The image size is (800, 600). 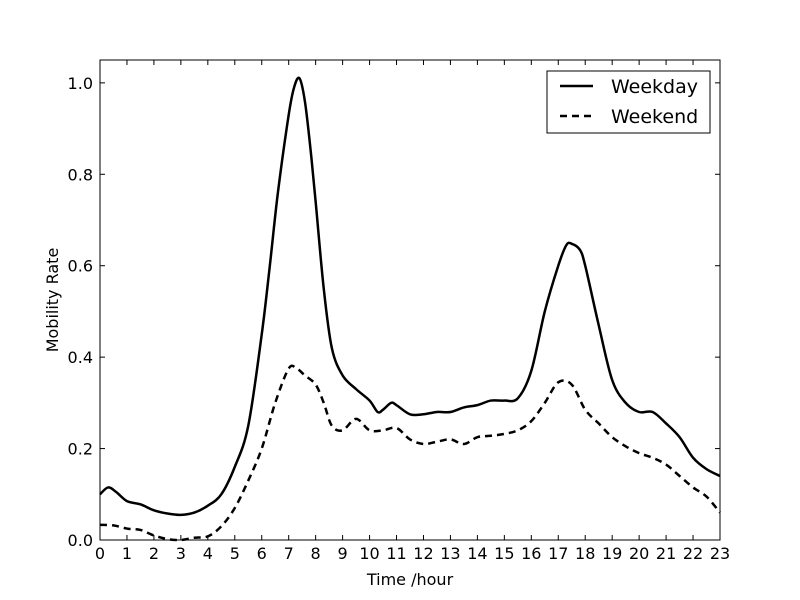 I want to click on x-tick-label: 0, so click(x=100, y=553).